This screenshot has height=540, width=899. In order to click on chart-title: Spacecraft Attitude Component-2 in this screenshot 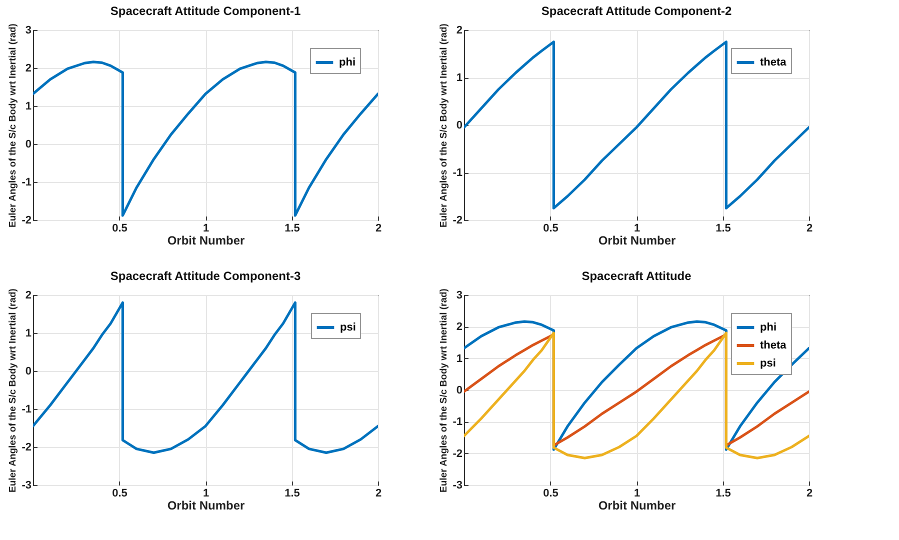, I will do `click(636, 11)`.